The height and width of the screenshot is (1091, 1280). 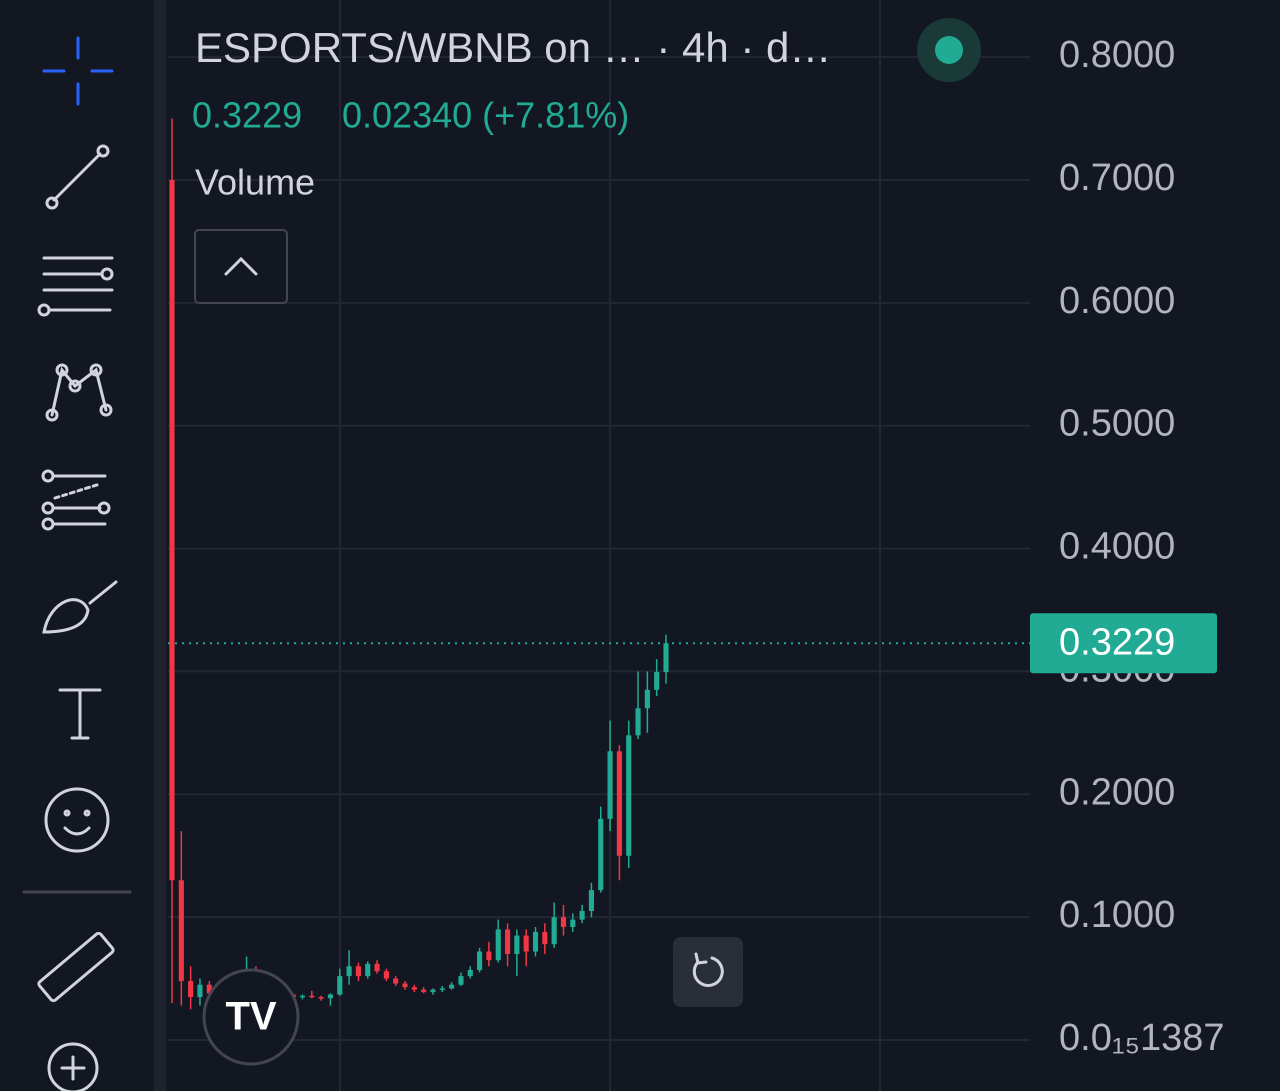 I want to click on logo: TV, so click(x=251, y=1017).